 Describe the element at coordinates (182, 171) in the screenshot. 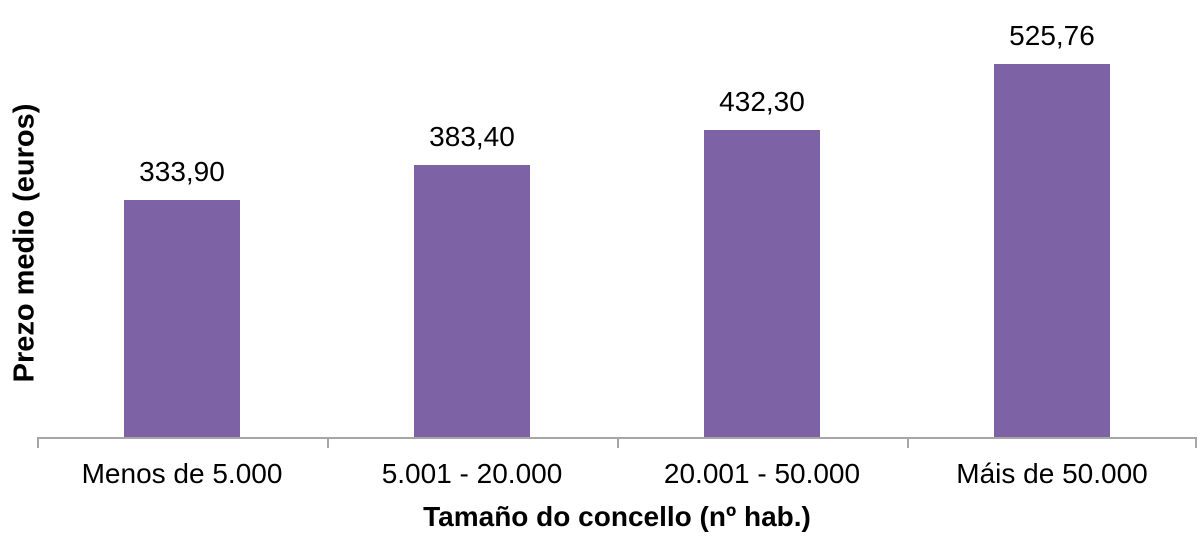

I see `bar-value-label: 333,90` at that location.